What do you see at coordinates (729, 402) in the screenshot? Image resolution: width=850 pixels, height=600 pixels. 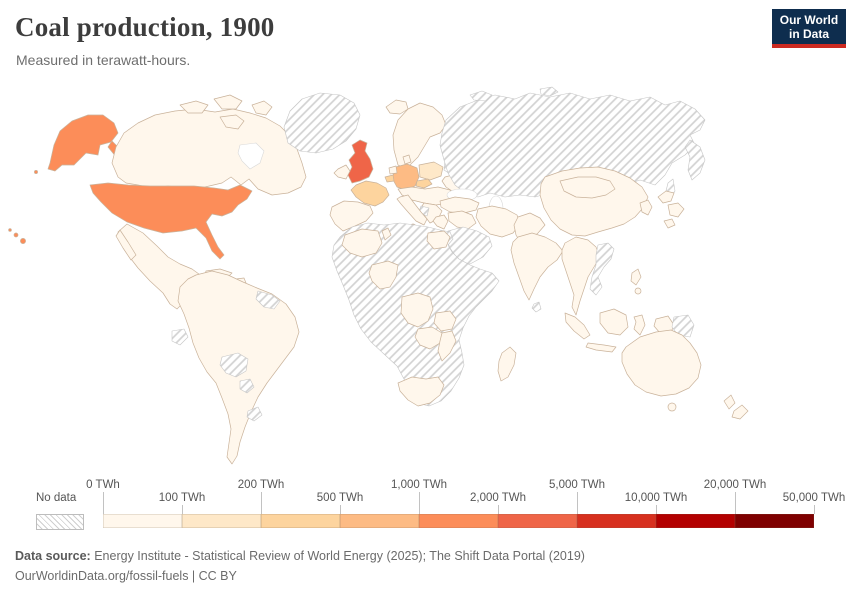 I see `country-new-zealand-north` at bounding box center [729, 402].